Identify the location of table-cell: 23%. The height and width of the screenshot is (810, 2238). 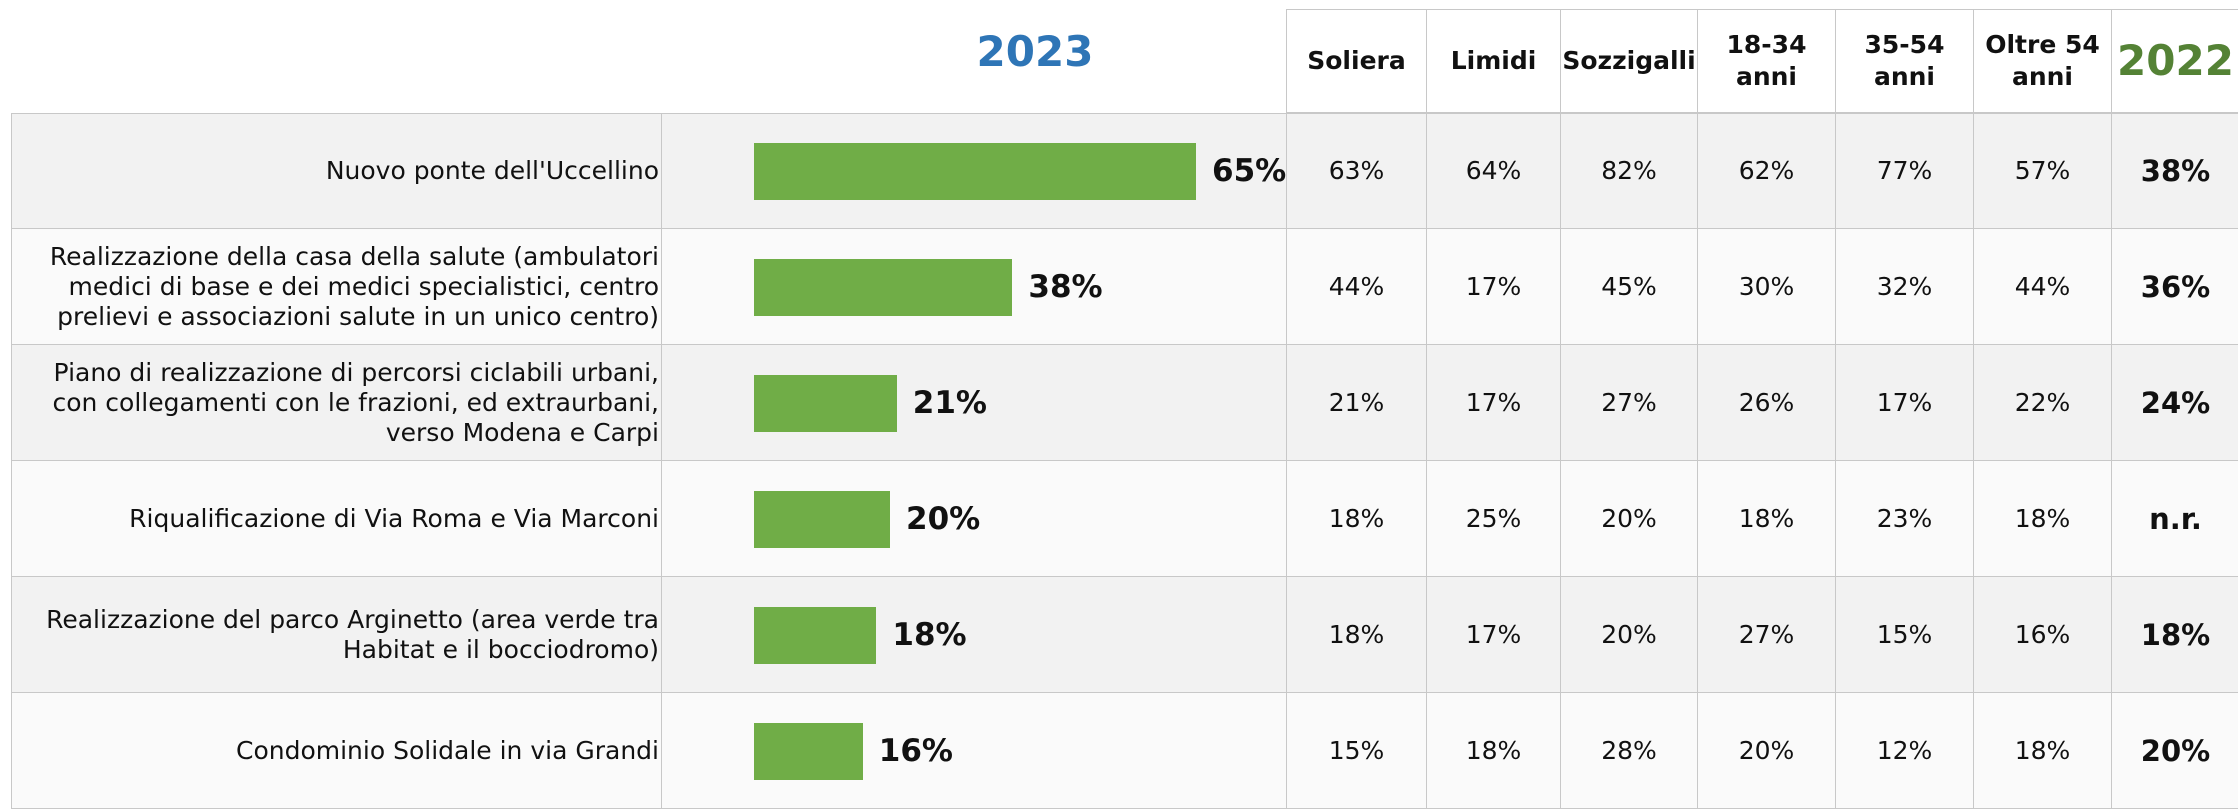
(1904, 519).